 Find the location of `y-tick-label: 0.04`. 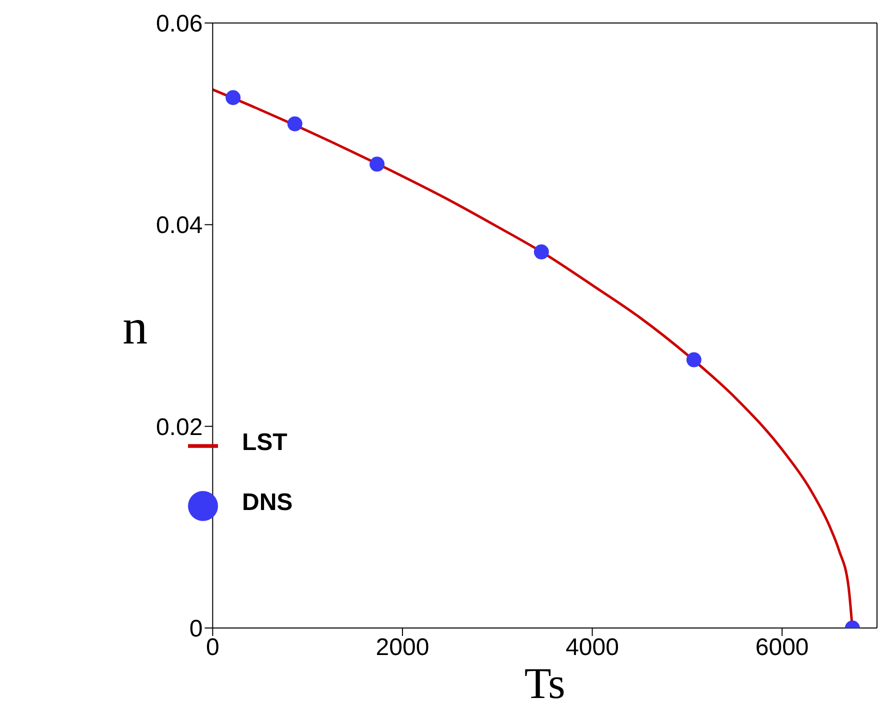

y-tick-label: 0.04 is located at coordinates (179, 226).